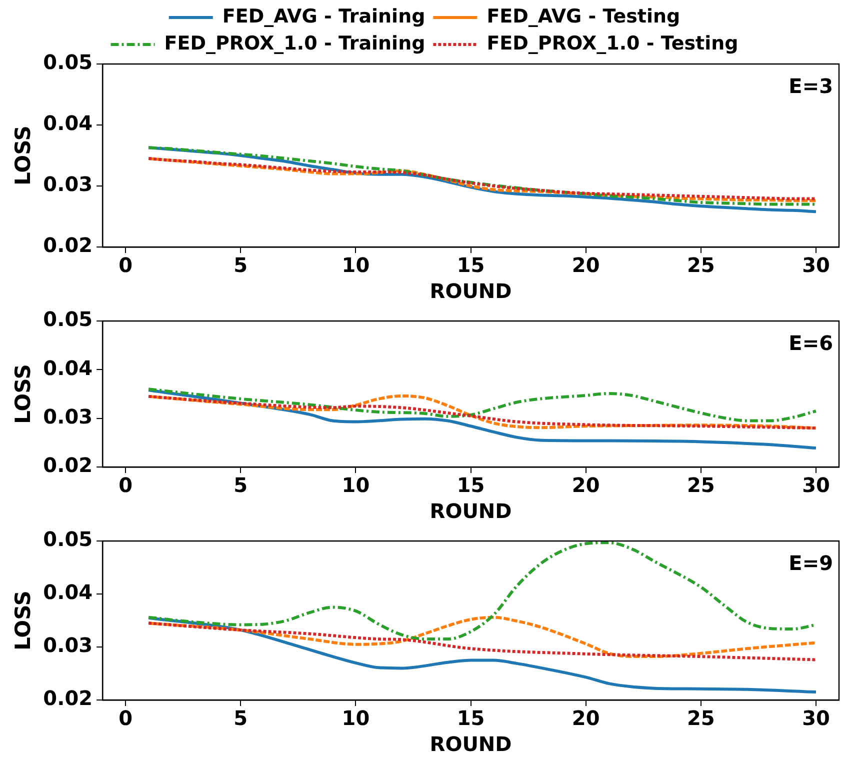  I want to click on legend-label: FED_AVG - Testing, so click(583, 16).